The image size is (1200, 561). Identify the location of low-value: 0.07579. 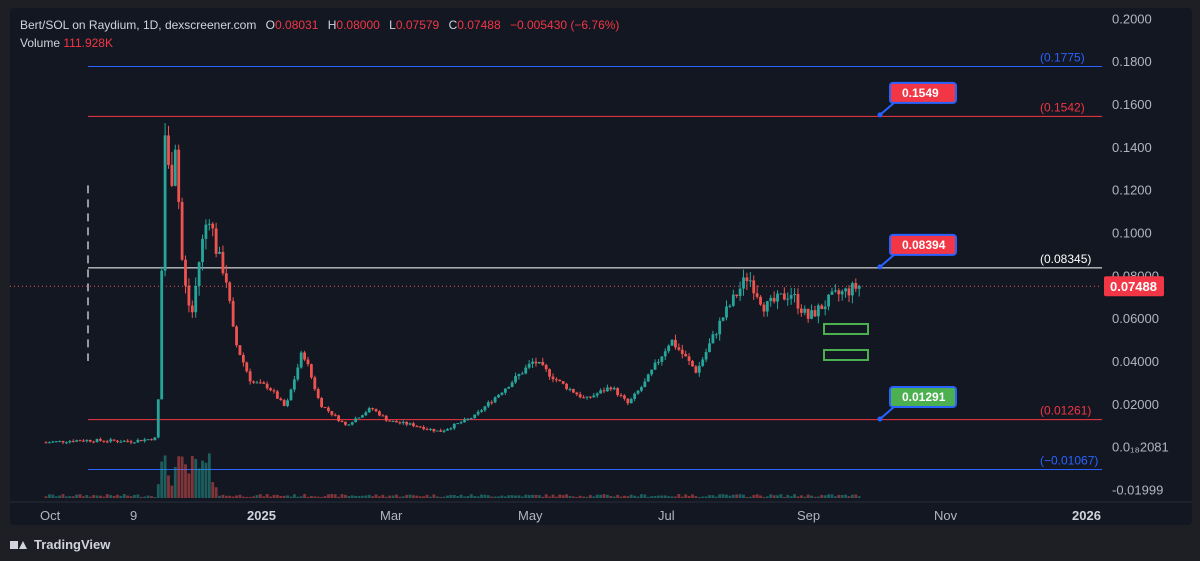
(417, 25).